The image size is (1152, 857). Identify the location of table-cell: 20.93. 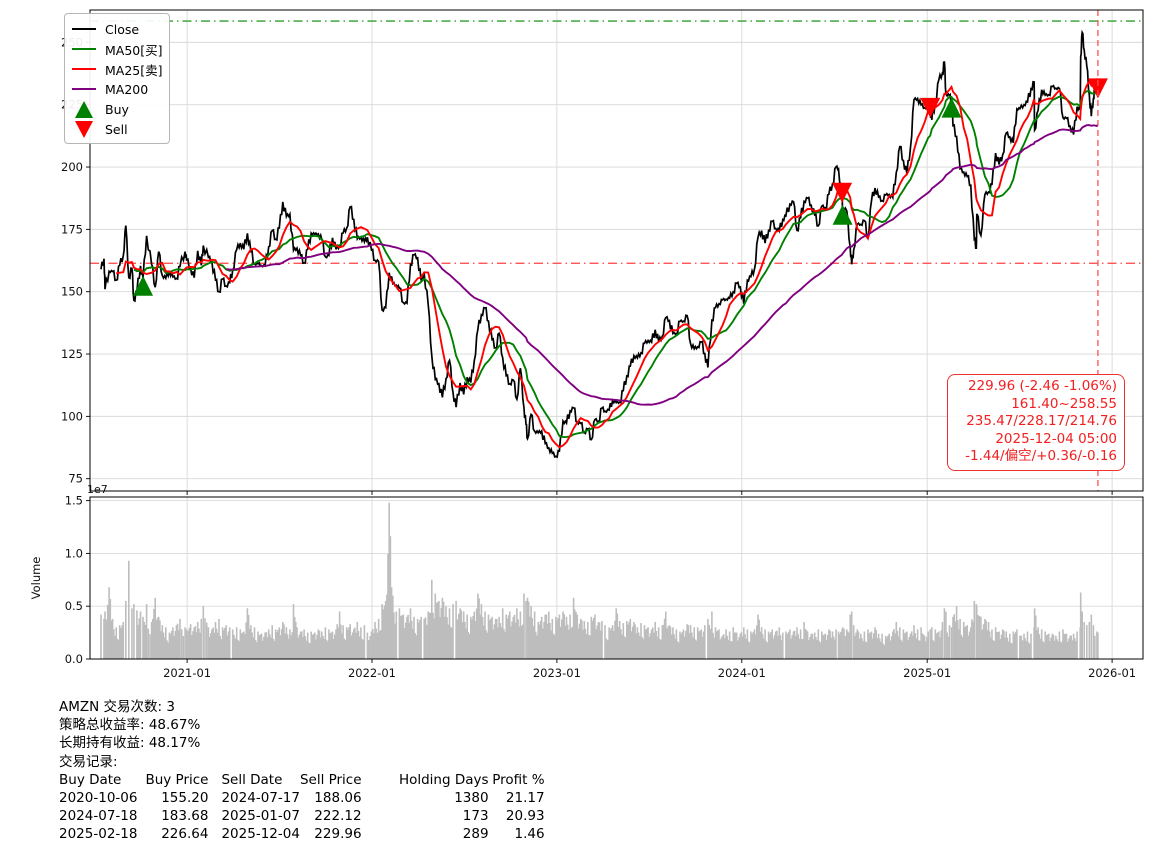
(525, 816).